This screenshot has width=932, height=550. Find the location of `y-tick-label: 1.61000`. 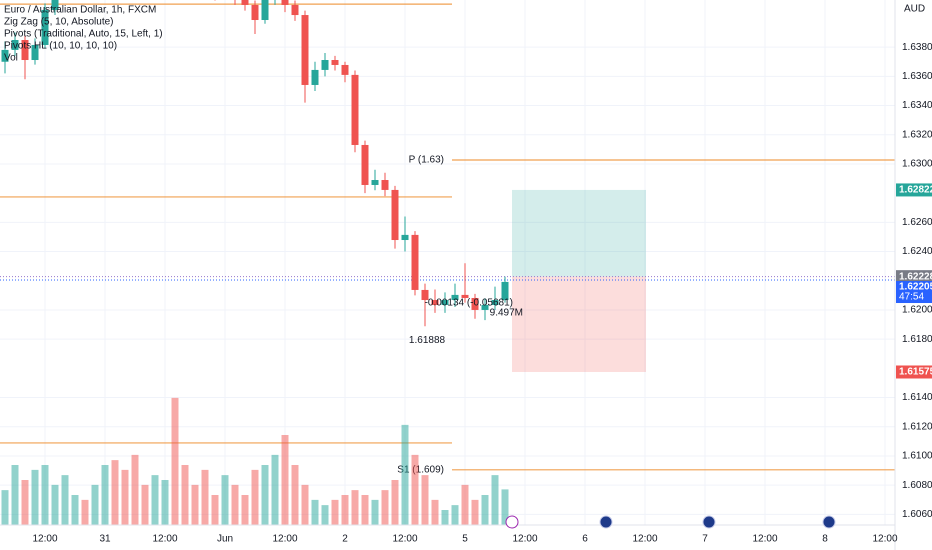

y-tick-label: 1.61000 is located at coordinates (917, 456).